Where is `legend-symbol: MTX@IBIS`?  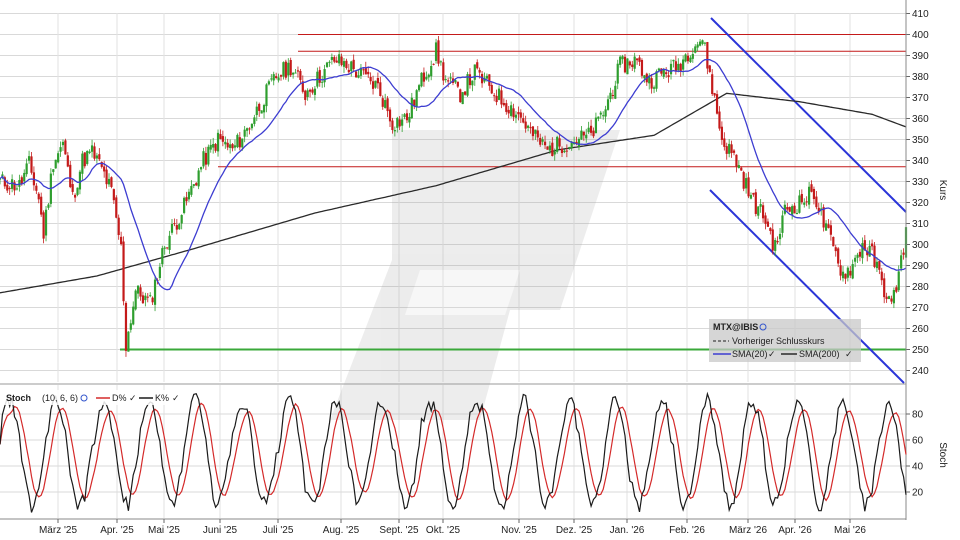
legend-symbol: MTX@IBIS is located at coordinates (735, 327).